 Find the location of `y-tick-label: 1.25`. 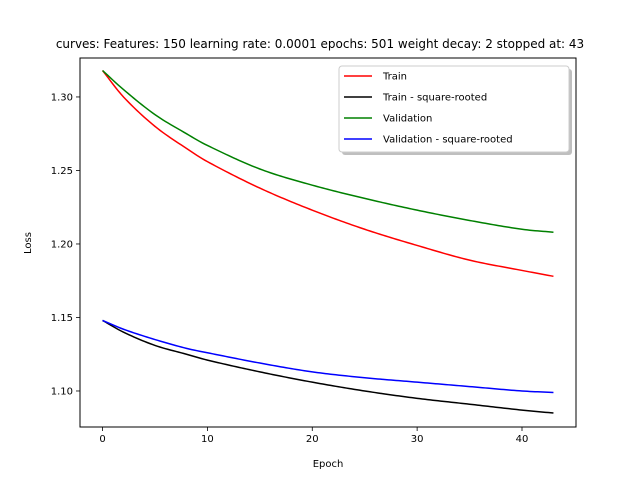

y-tick-label: 1.25 is located at coordinates (62, 171).